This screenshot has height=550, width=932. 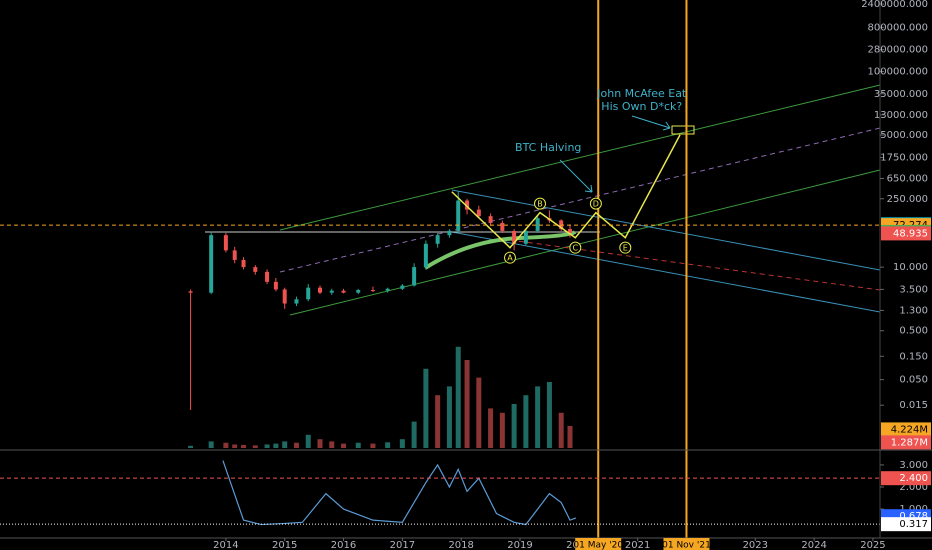 What do you see at coordinates (637, 545) in the screenshot?
I see `x-tick-label: 2021` at bounding box center [637, 545].